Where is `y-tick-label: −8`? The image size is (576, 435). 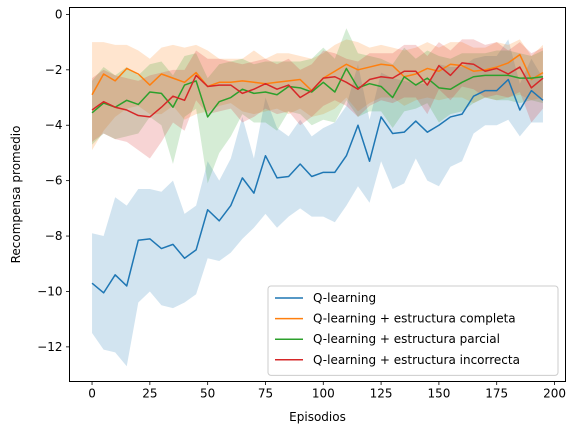 y-tick-label: −8 is located at coordinates (54, 236).